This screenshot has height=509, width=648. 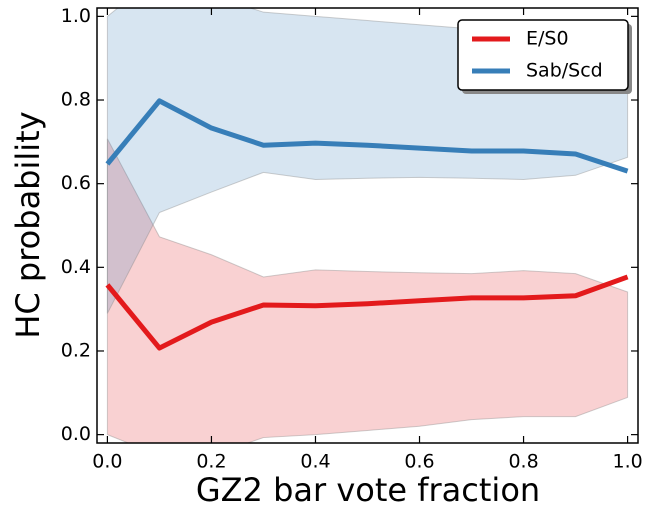 I want to click on y-axis-label: HC probability, so click(x=28, y=224).